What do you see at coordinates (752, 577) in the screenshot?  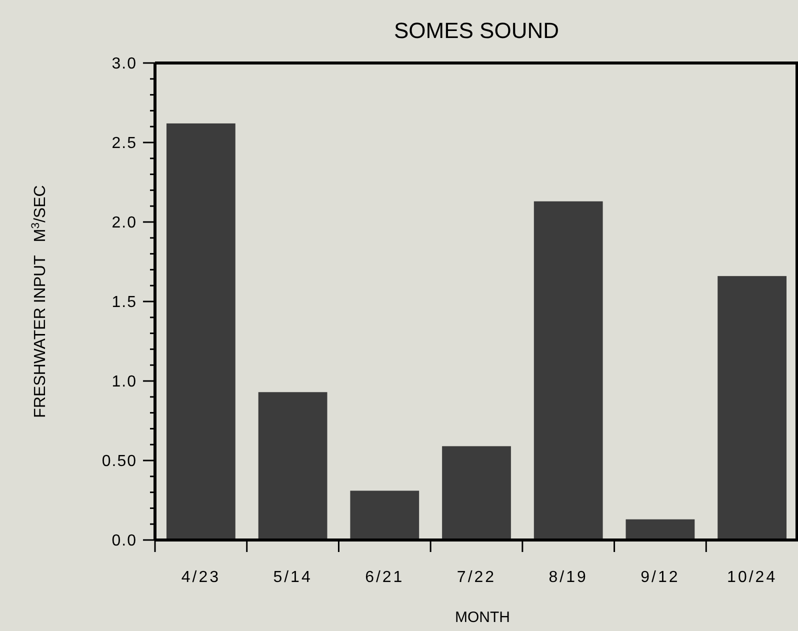 I see `x-tick-label: 10/24` at bounding box center [752, 577].